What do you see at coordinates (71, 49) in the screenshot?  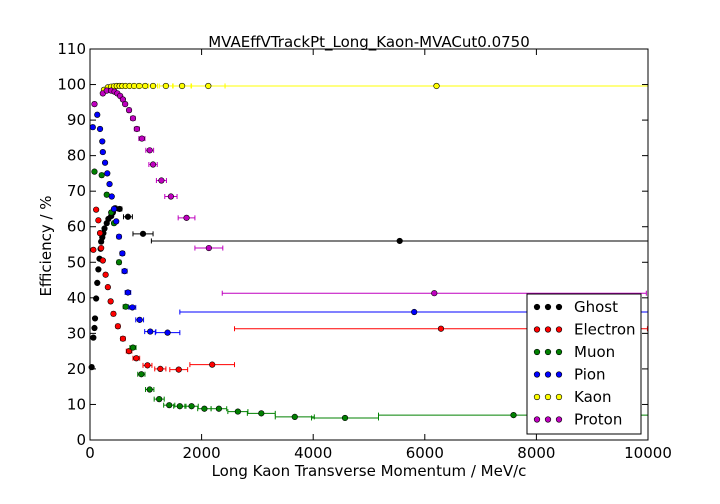 I see `y-tick-label: 110` at bounding box center [71, 49].